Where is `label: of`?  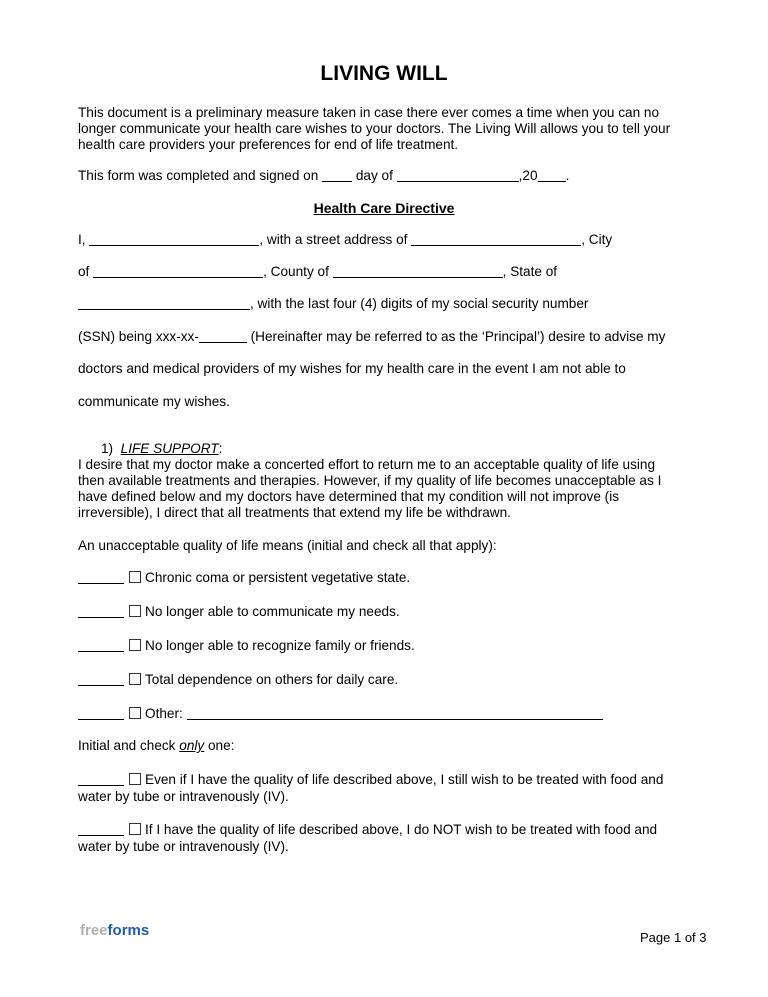 label: of is located at coordinates (84, 271).